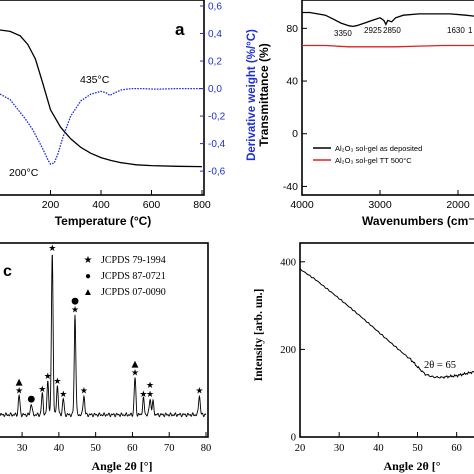  What do you see at coordinates (7, 271) in the screenshot?
I see `panel-c-letter: c` at bounding box center [7, 271].